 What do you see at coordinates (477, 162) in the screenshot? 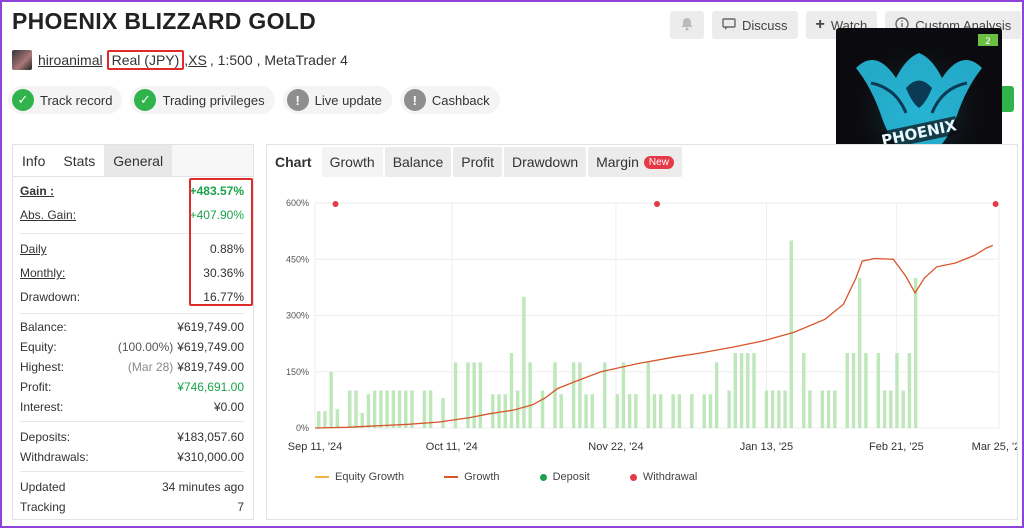
I see `tab-profit: Profit` at bounding box center [477, 162].